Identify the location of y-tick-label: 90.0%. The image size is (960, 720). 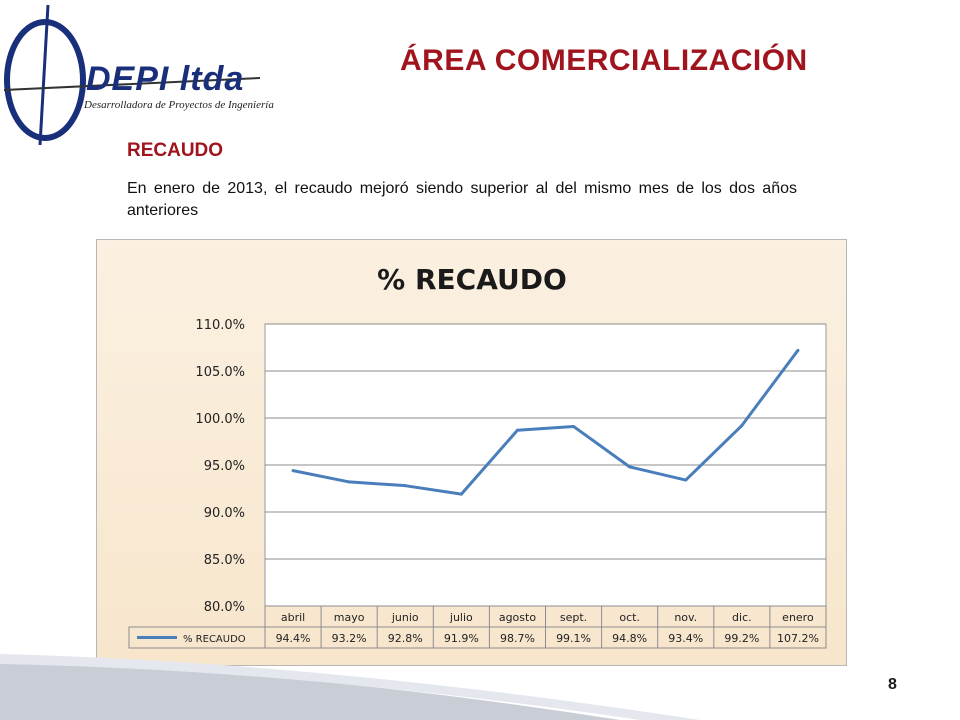
(224, 513).